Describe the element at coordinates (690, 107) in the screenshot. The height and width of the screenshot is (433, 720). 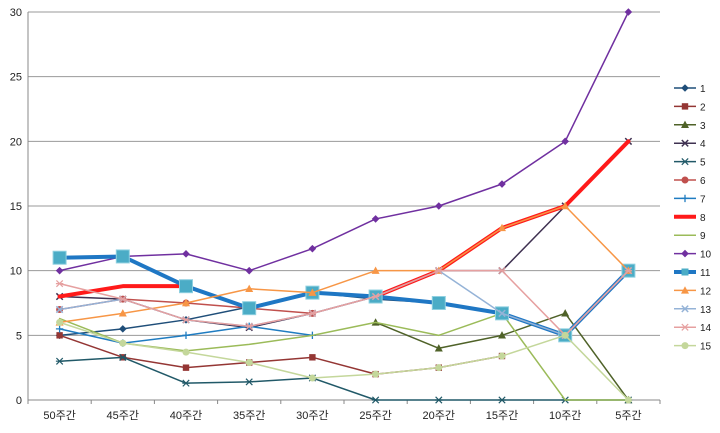
I see `legend-entry-2: 2` at that location.